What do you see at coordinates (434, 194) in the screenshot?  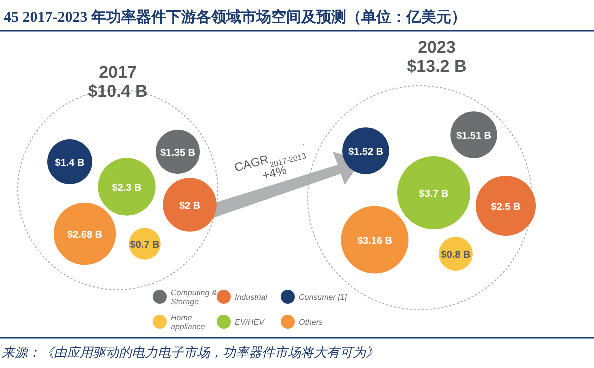 I see `data-label: $3.7 B` at bounding box center [434, 194].